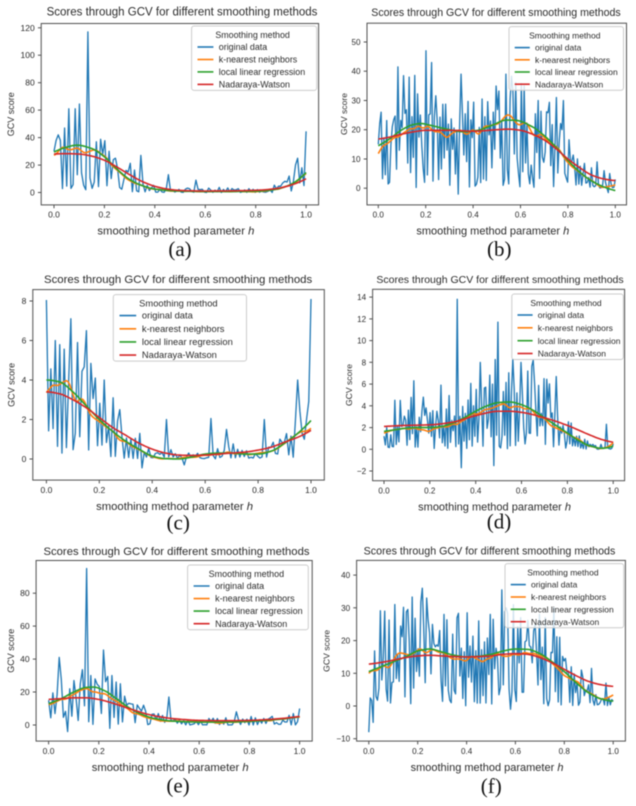  Describe the element at coordinates (178, 522) in the screenshot. I see `svg-text: (c)` at that location.